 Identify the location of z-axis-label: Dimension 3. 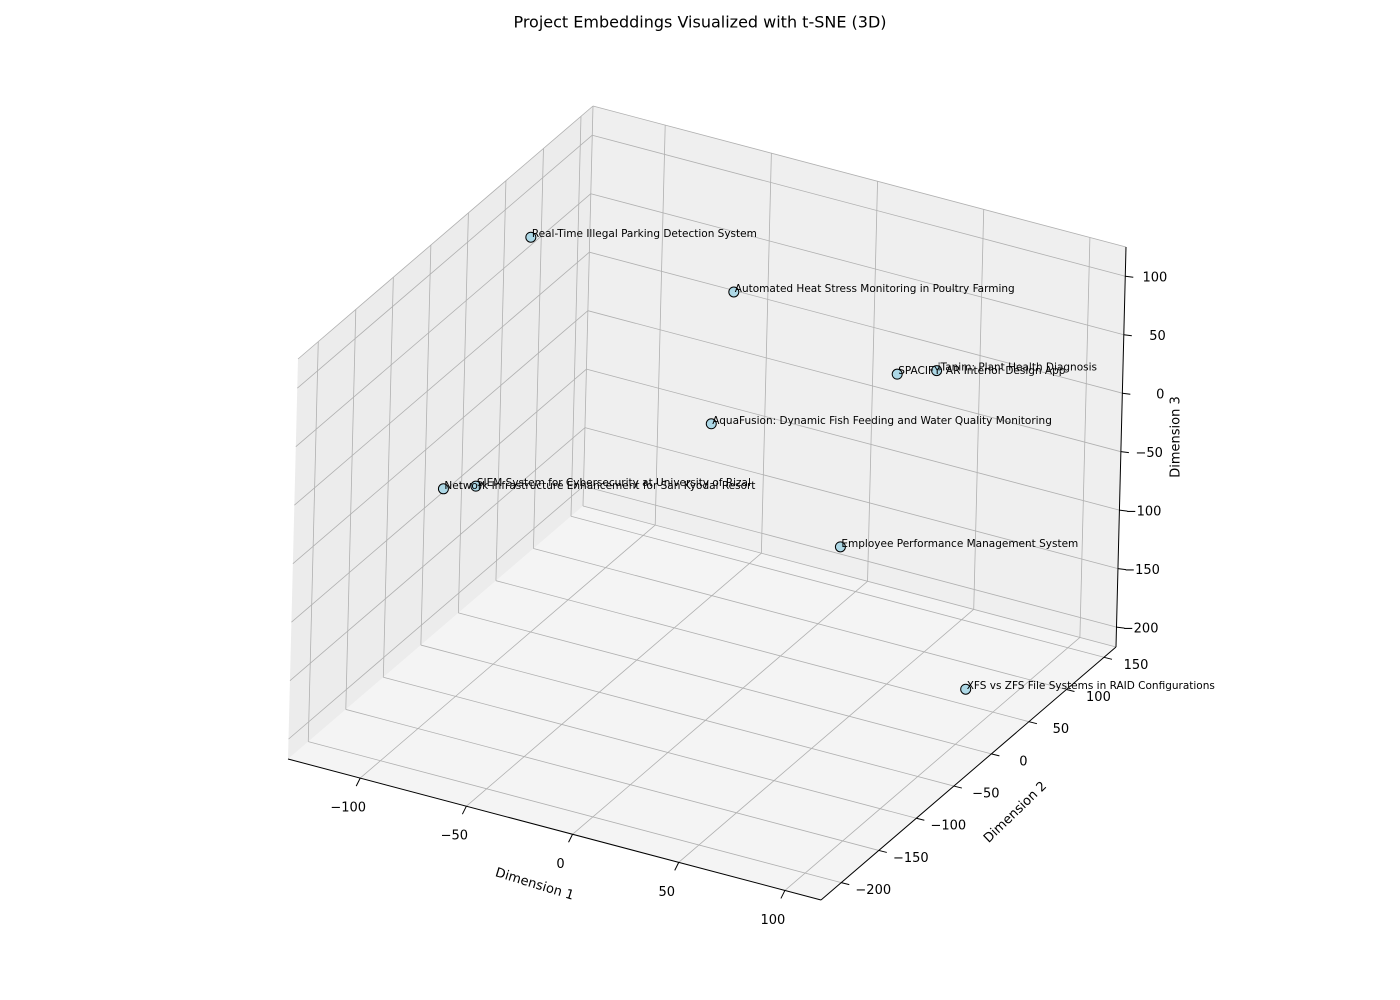
(1176, 437).